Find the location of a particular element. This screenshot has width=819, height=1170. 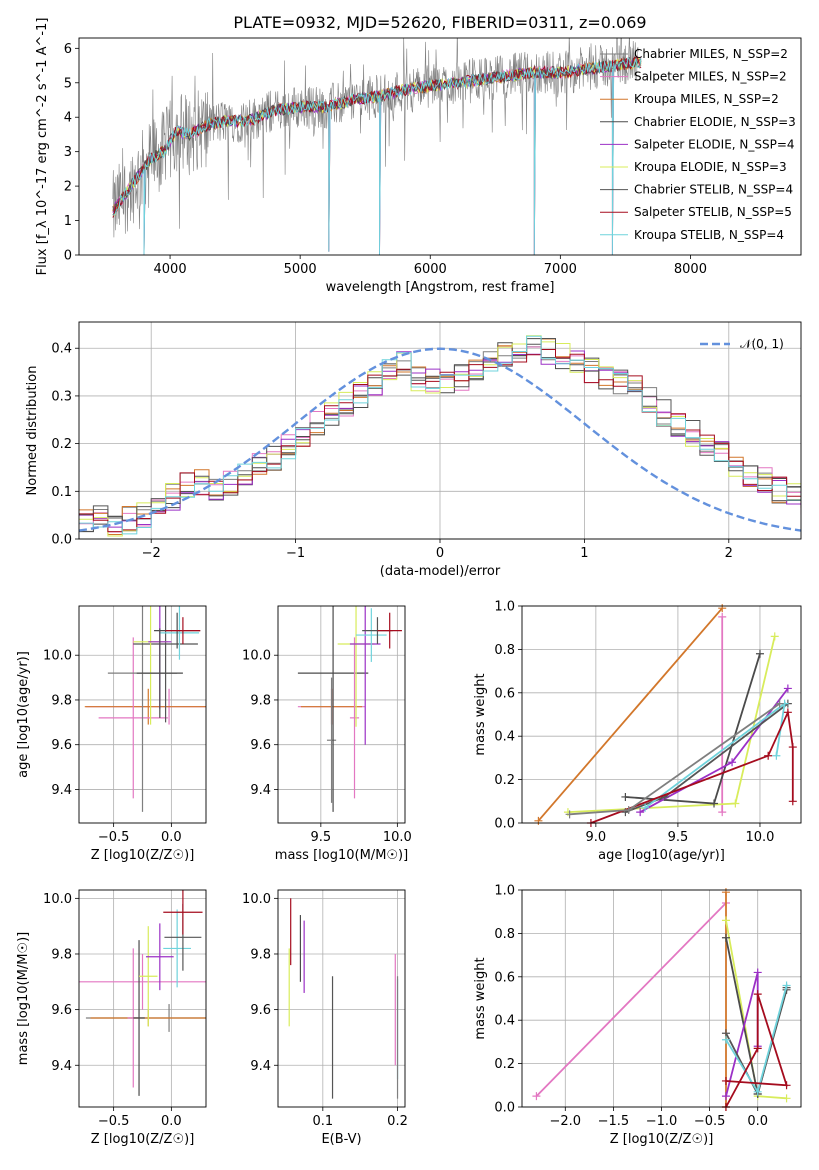

legend-entry: Chabrier STELIB, N_SSP=4 is located at coordinates (713, 190).